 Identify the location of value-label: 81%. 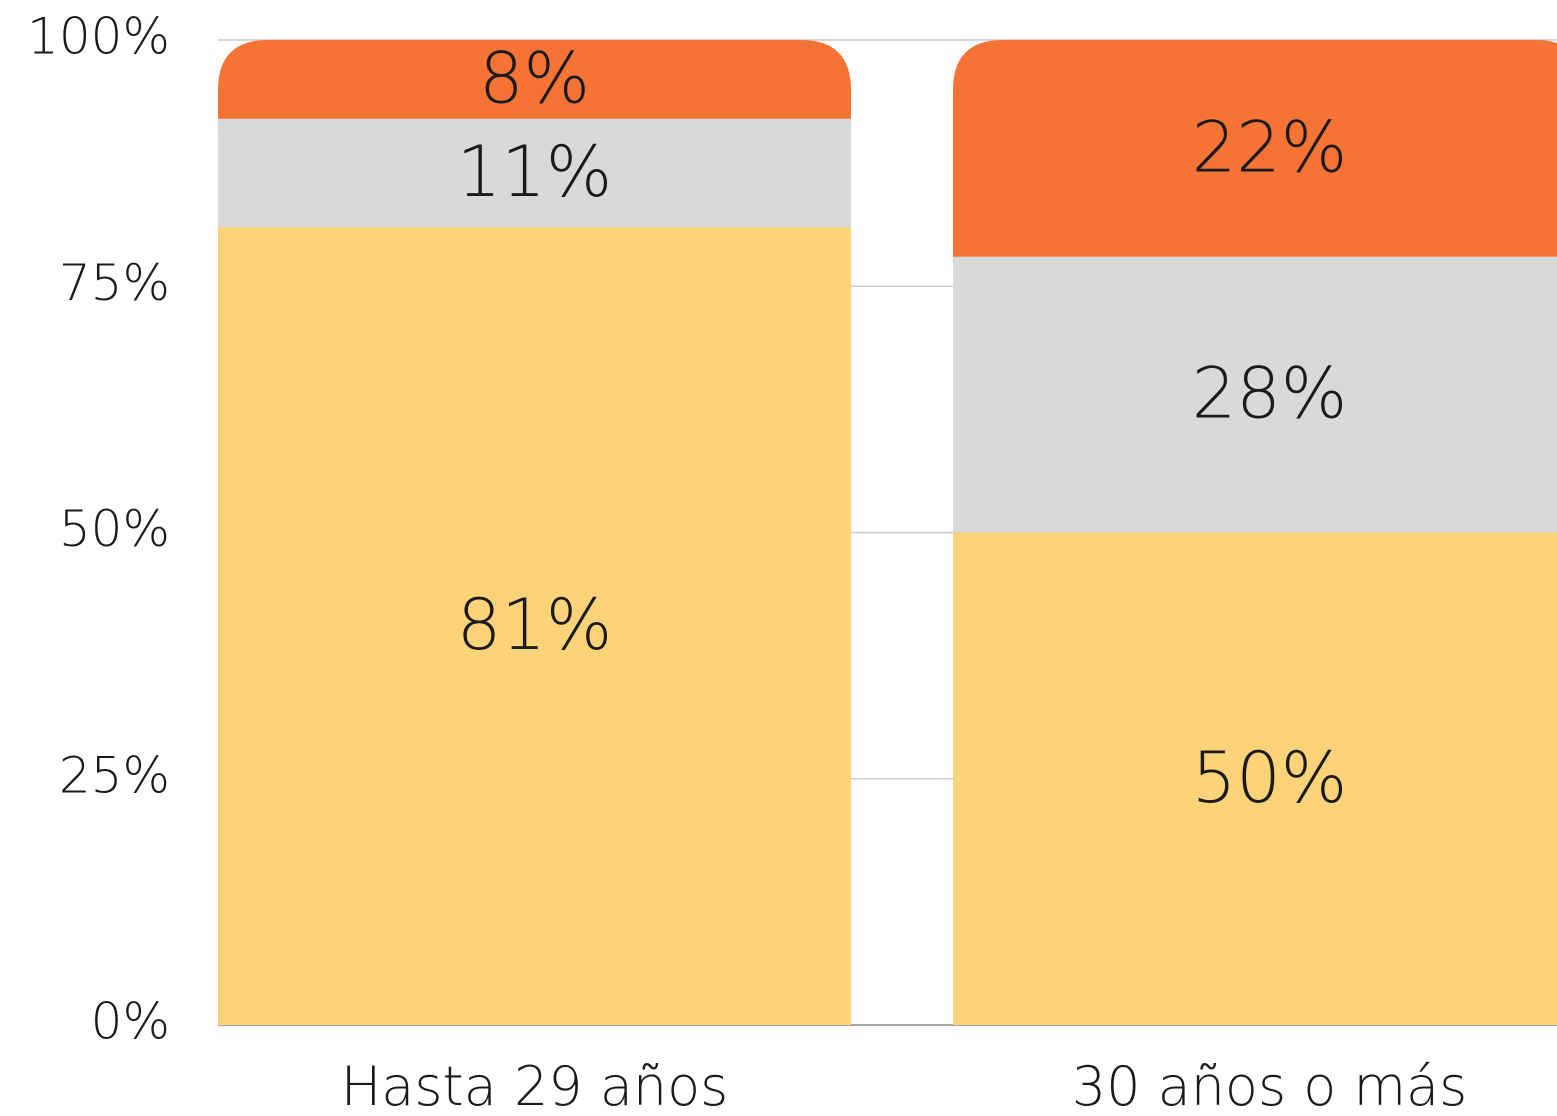
(535, 625).